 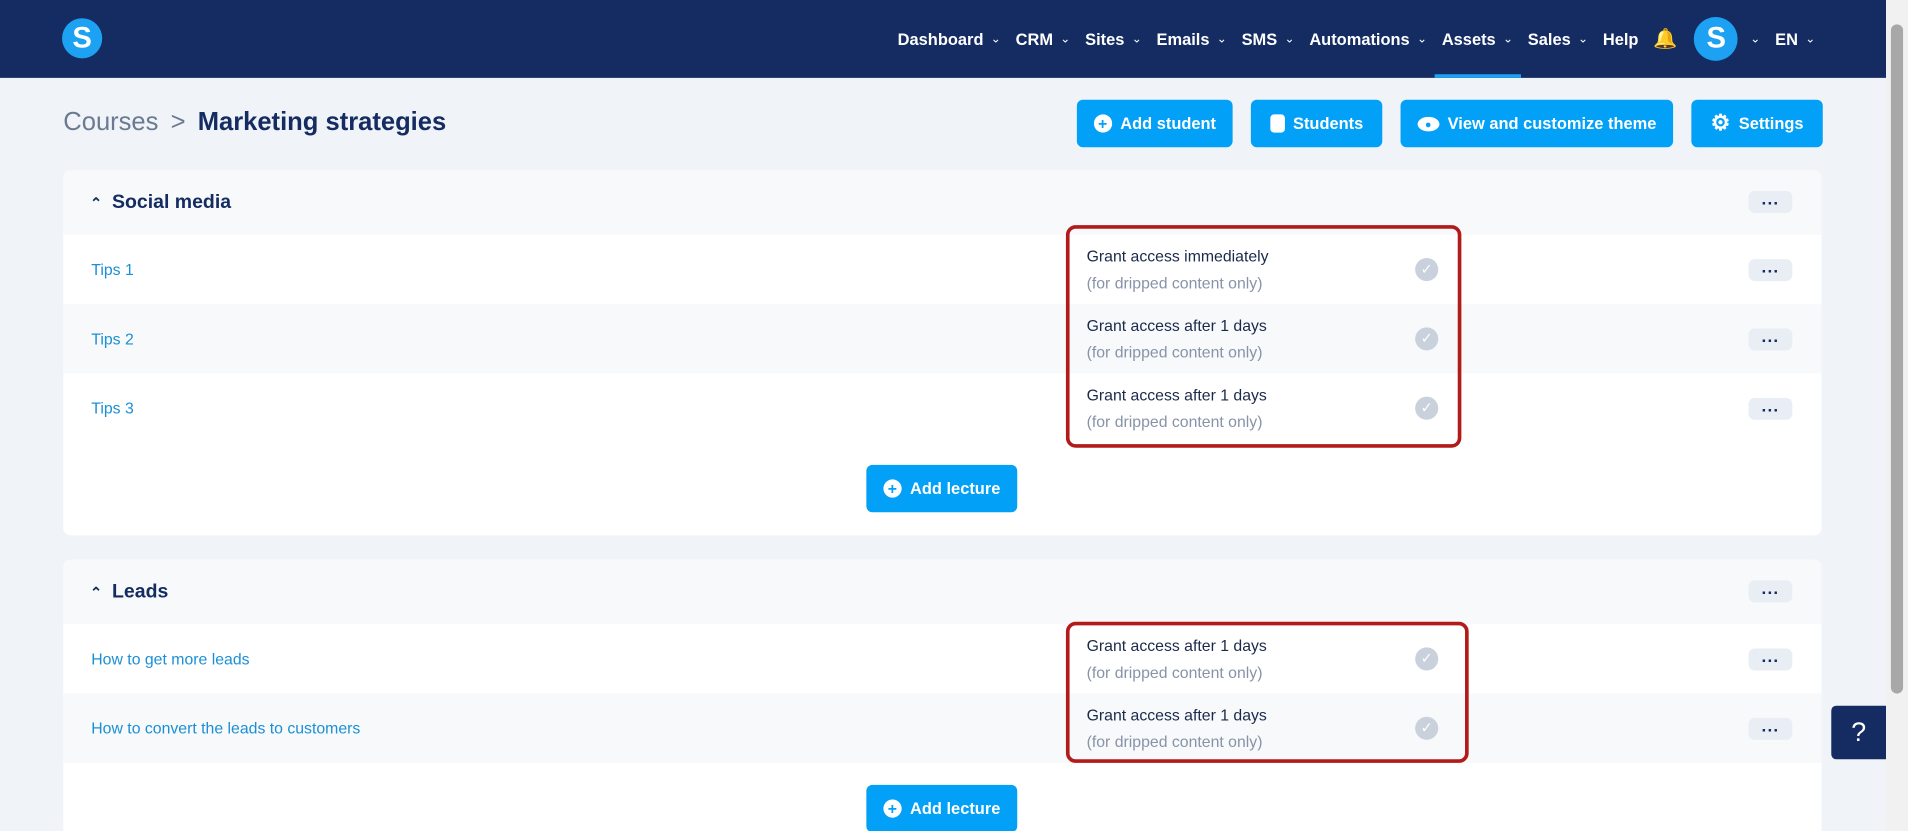 I want to click on lecture-link: Tips 2, so click(x=112, y=339).